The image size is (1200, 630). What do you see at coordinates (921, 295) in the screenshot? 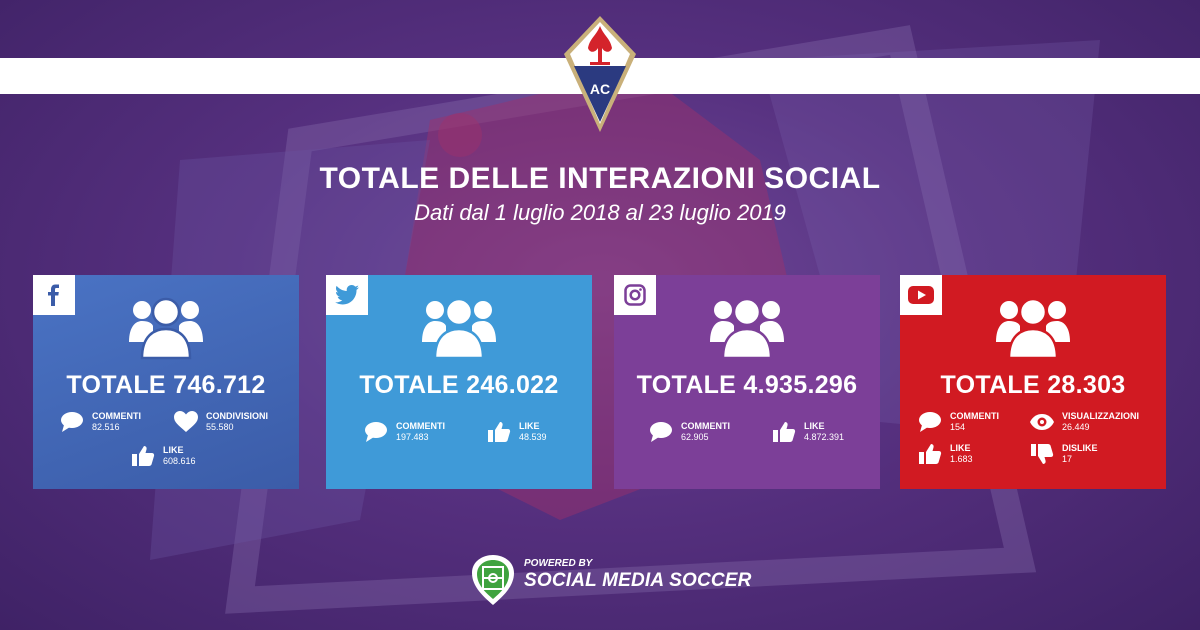
I see `youtube-icon` at bounding box center [921, 295].